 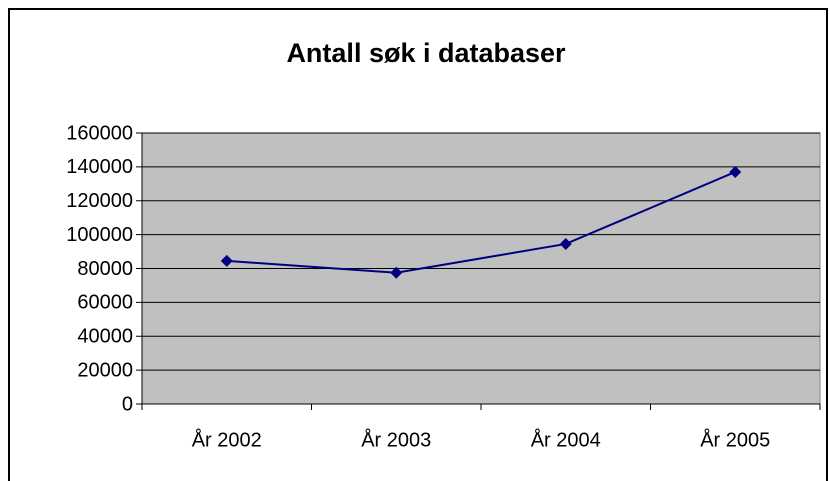 What do you see at coordinates (99, 235) in the screenshot?
I see `y-tick-label: 100000` at bounding box center [99, 235].